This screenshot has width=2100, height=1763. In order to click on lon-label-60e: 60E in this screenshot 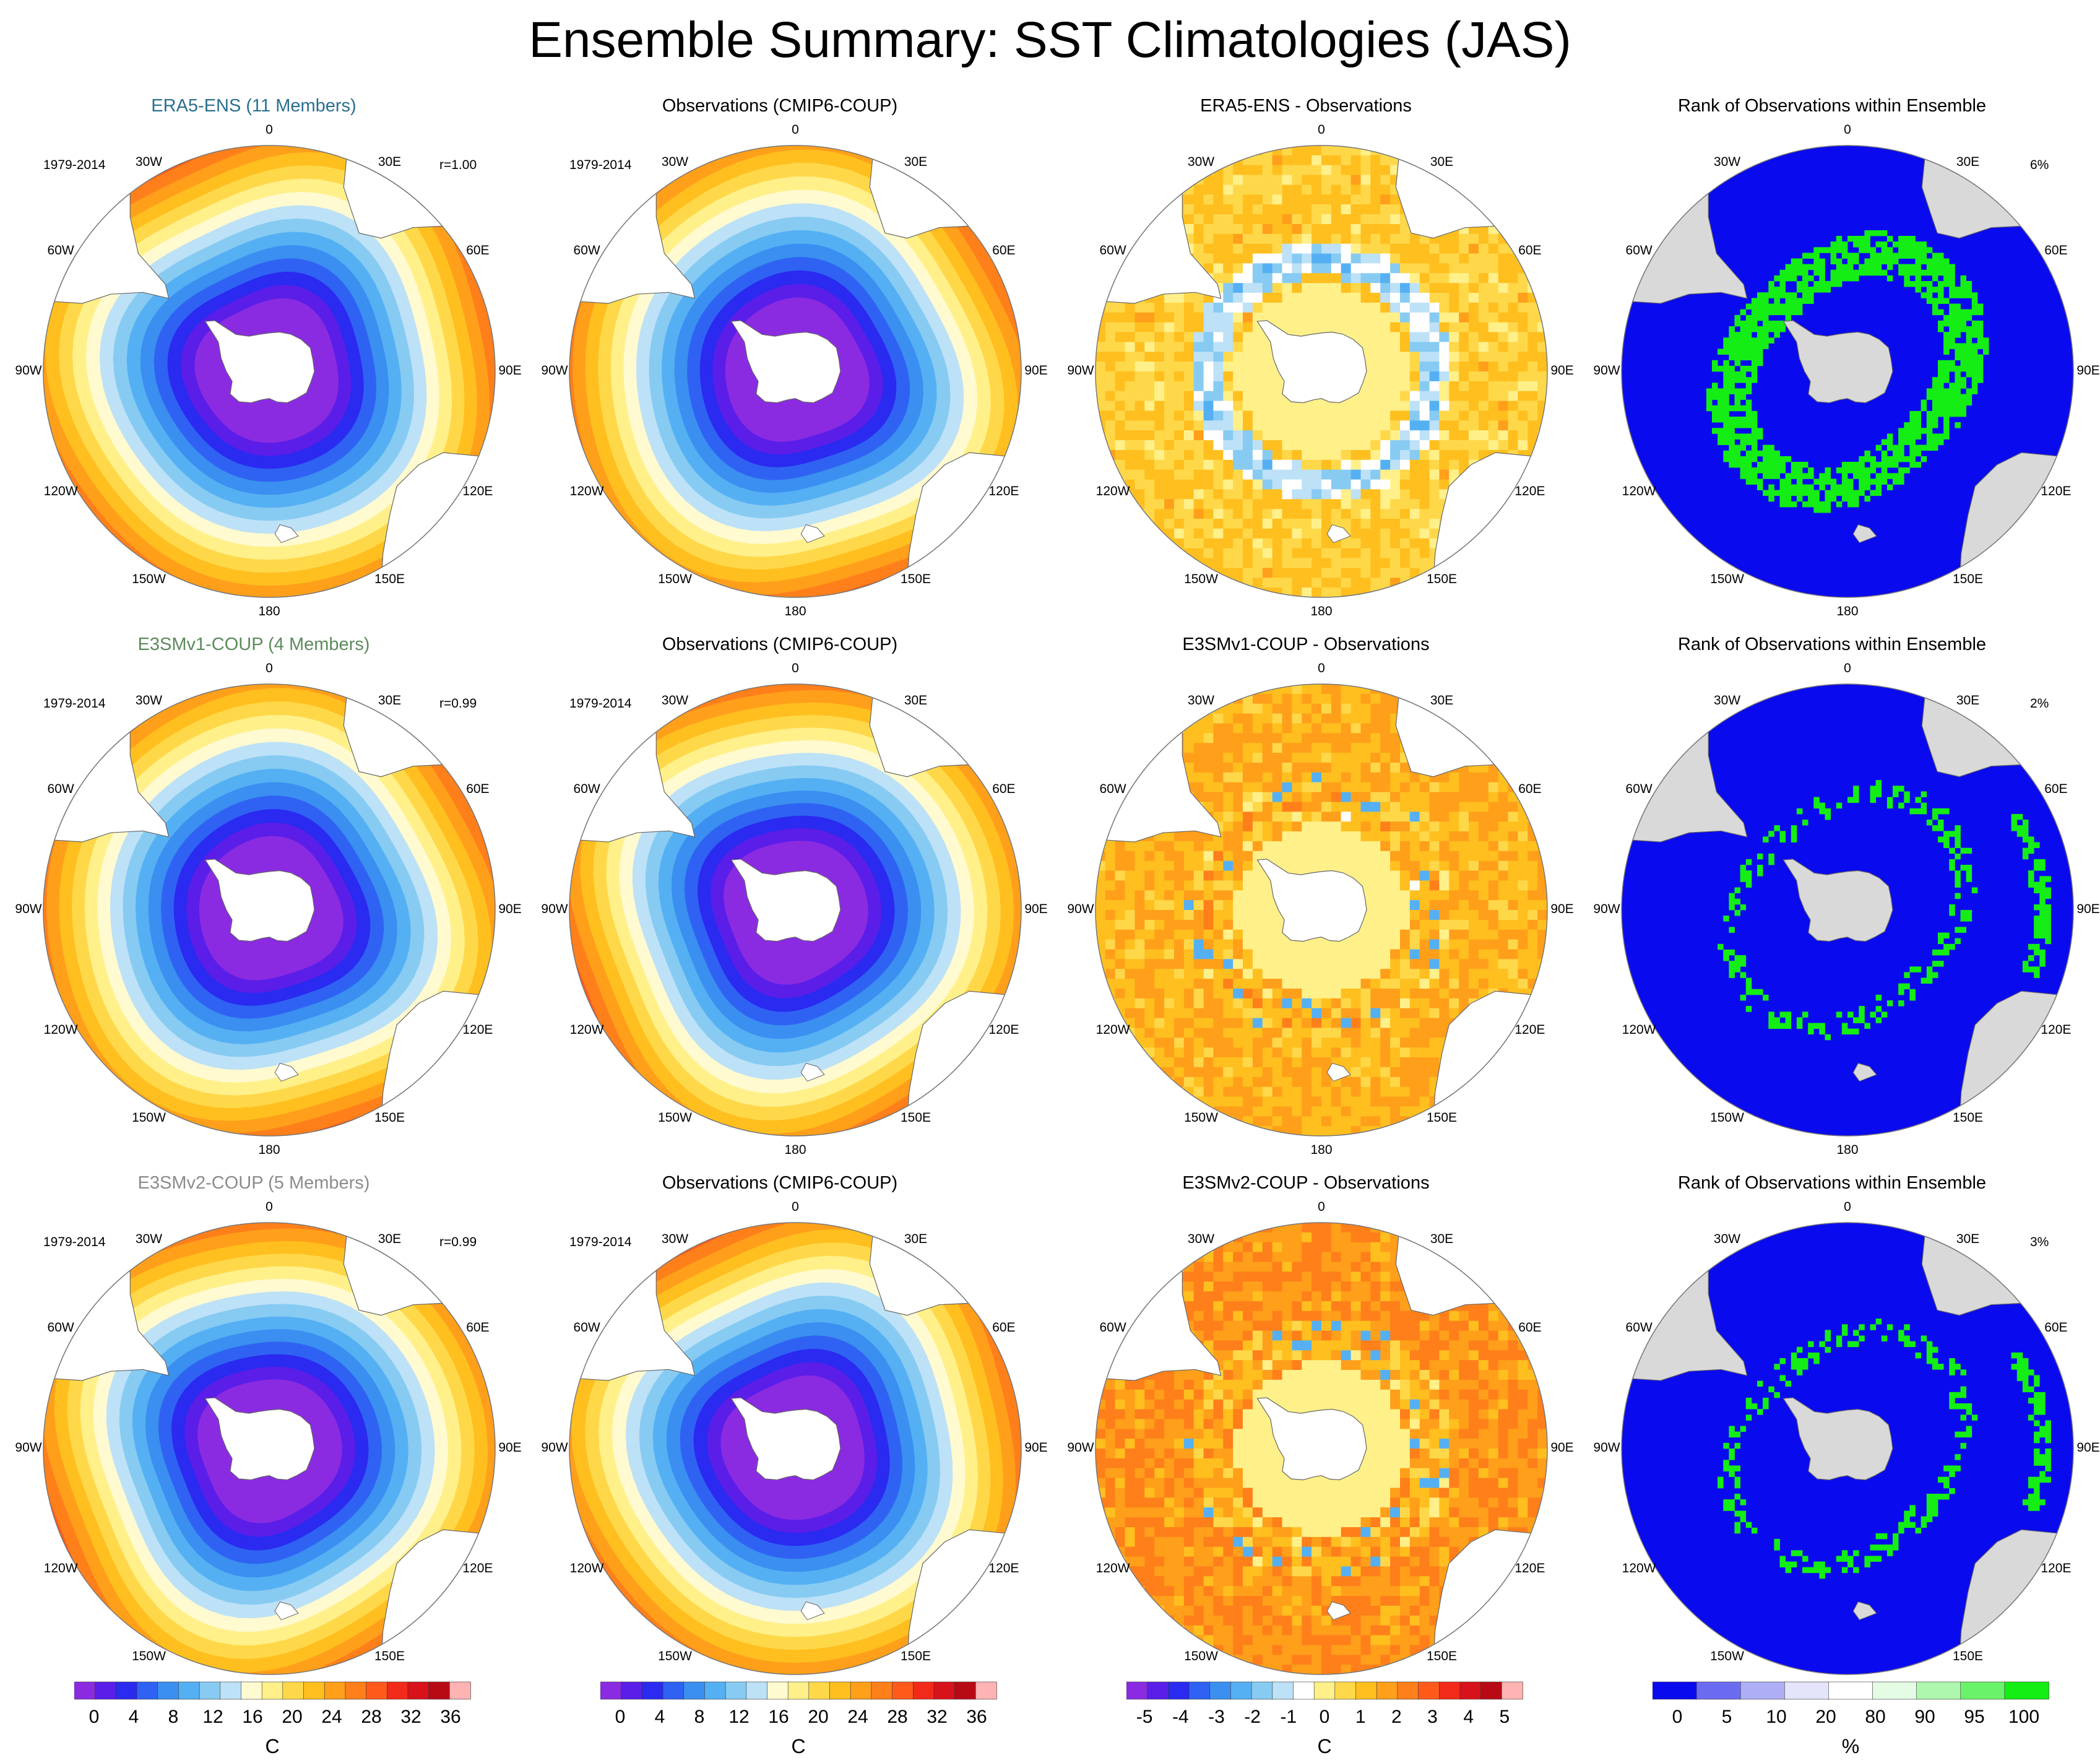, I will do `click(1004, 789)`.